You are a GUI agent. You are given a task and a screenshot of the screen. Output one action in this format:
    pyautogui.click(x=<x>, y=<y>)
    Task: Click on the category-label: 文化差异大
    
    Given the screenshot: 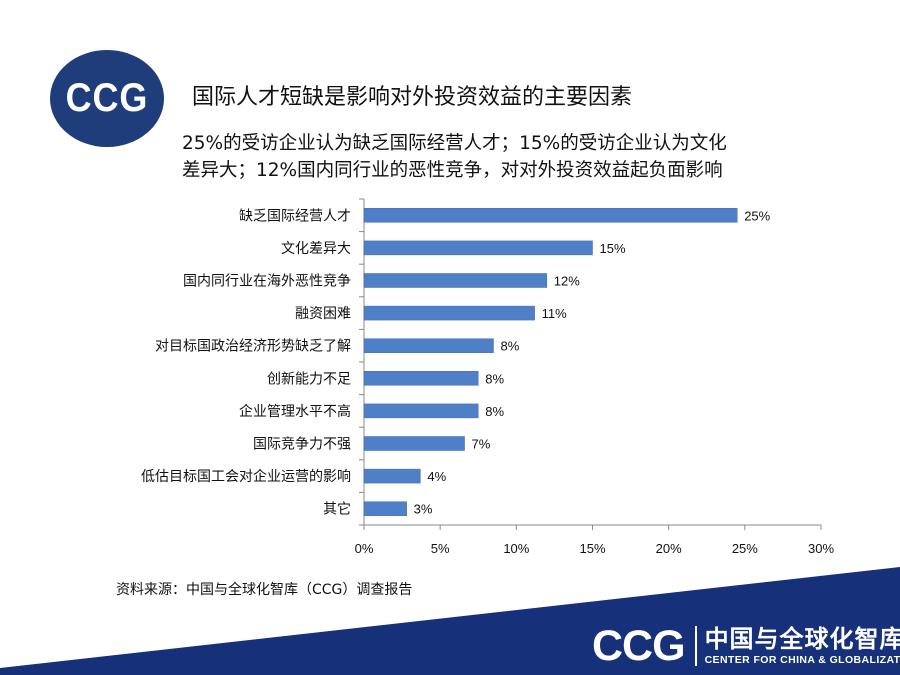 What is the action you would take?
    pyautogui.click(x=316, y=249)
    